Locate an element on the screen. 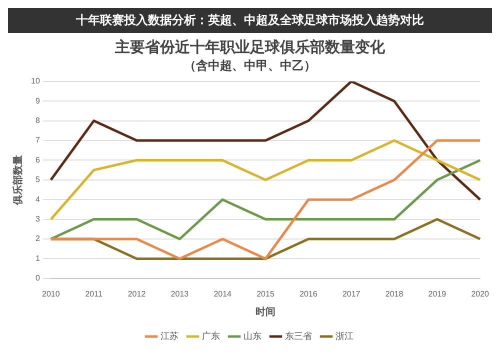 The image size is (500, 362). y-tick-label: 7 is located at coordinates (37, 140).